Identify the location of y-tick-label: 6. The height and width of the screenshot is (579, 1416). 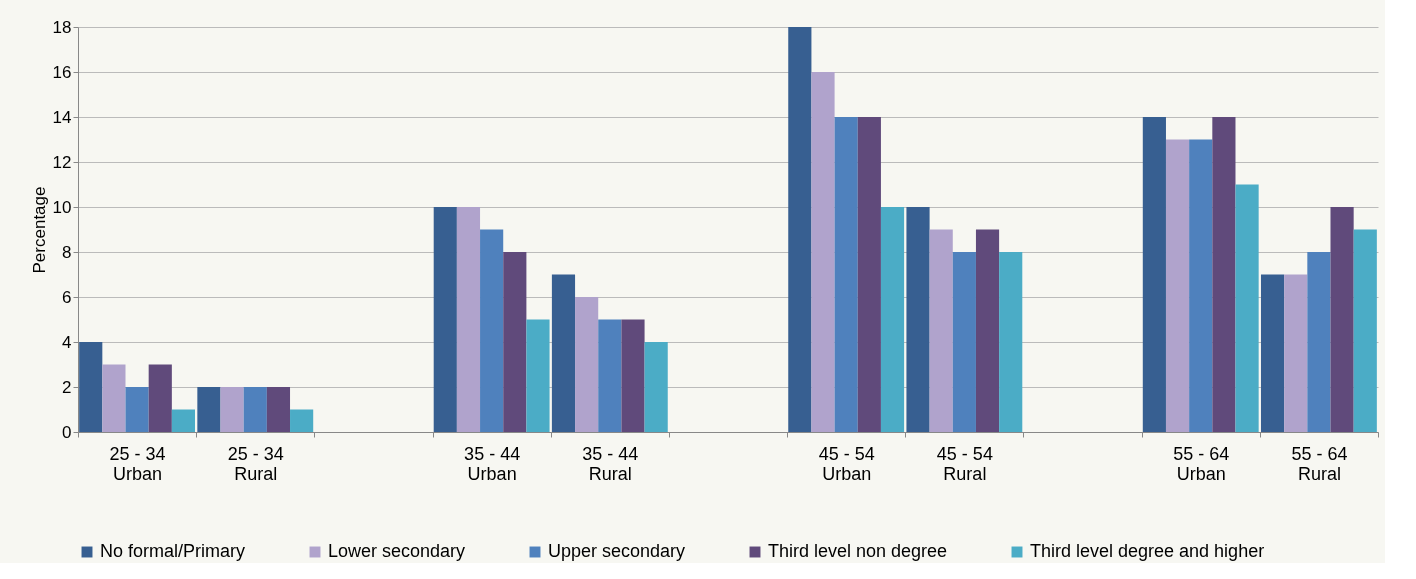
(67, 297).